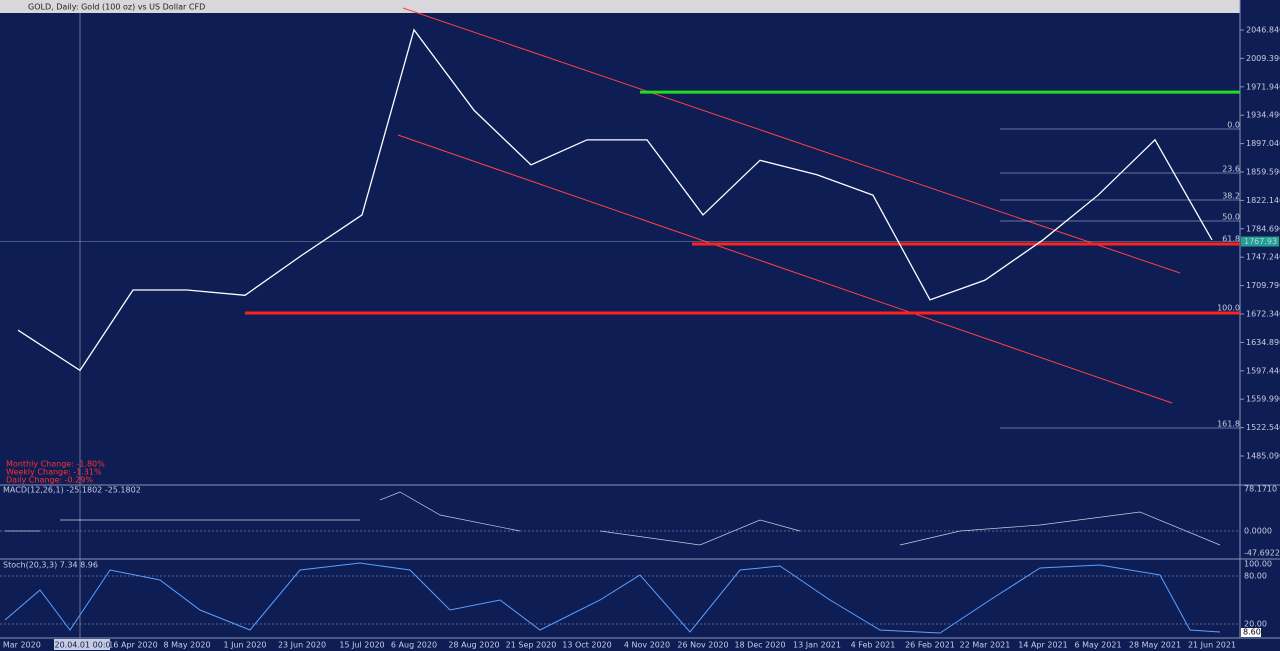 This screenshot has width=1280, height=651. Describe the element at coordinates (1042, 645) in the screenshot. I see `x-tick-label: 14 Apr 2021` at that location.